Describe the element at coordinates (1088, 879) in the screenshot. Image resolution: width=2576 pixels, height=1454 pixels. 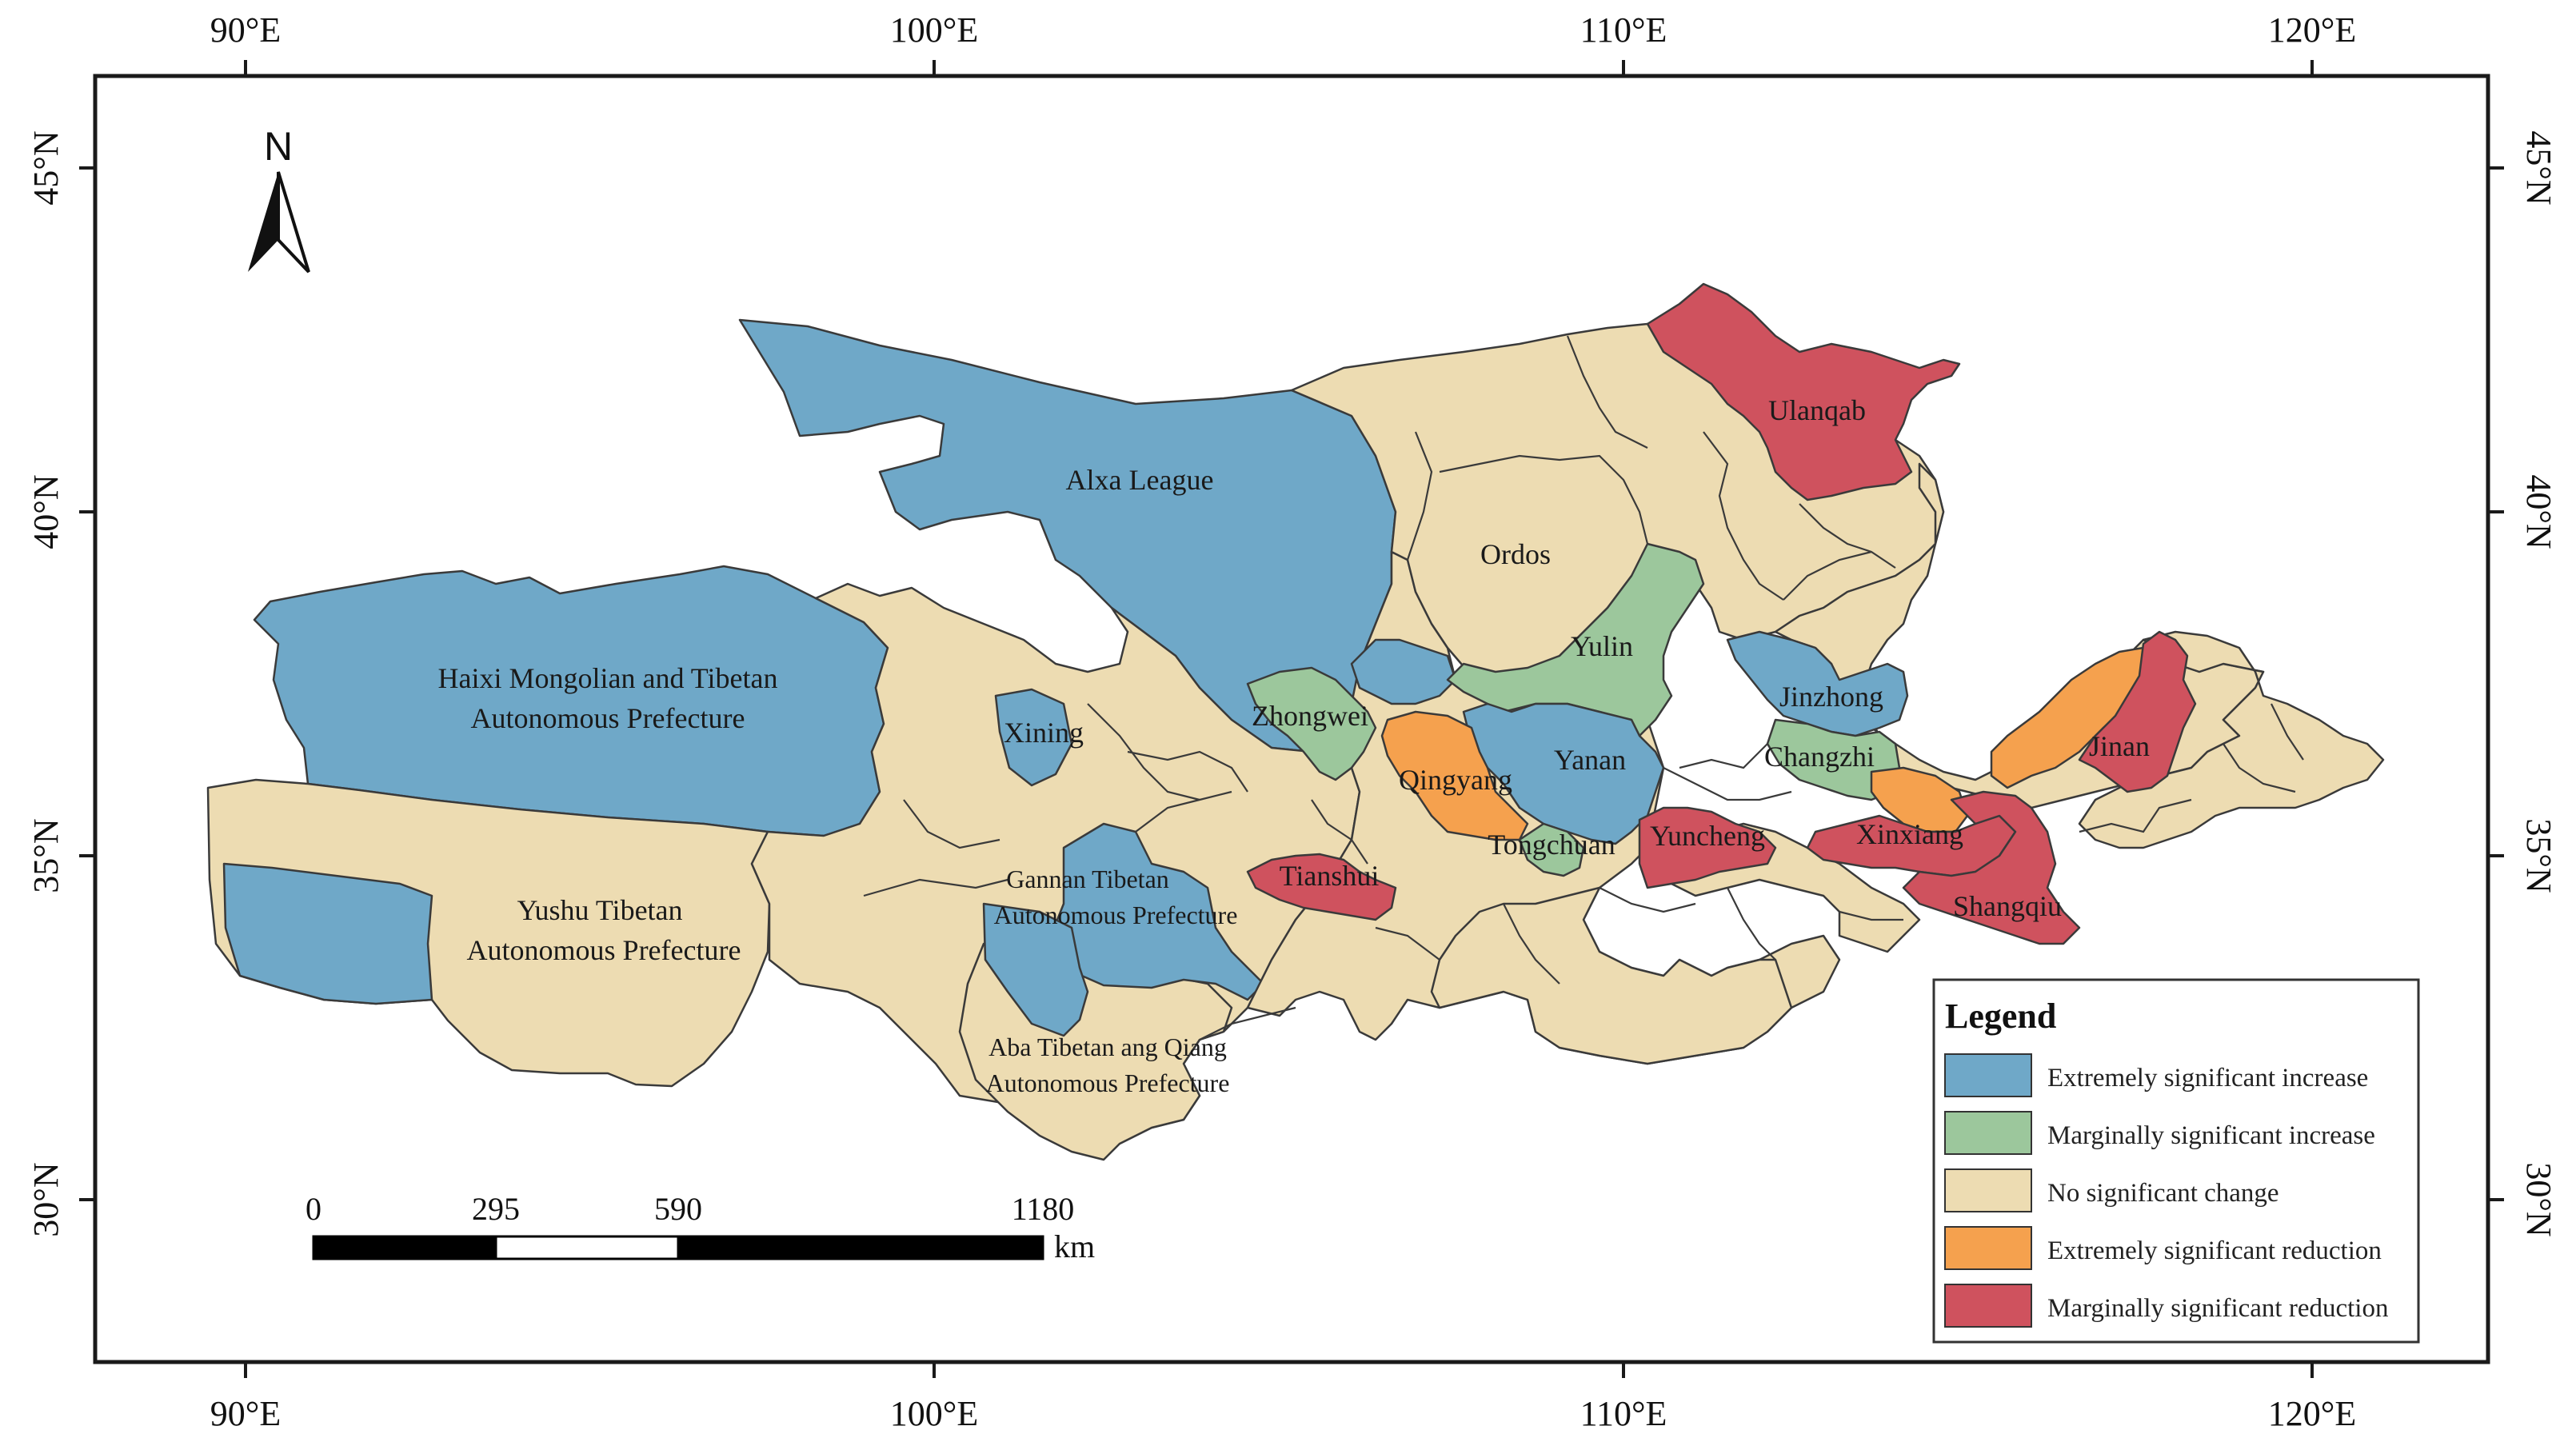
I see `label-gannan-line1: Gannan Tibetan` at that location.